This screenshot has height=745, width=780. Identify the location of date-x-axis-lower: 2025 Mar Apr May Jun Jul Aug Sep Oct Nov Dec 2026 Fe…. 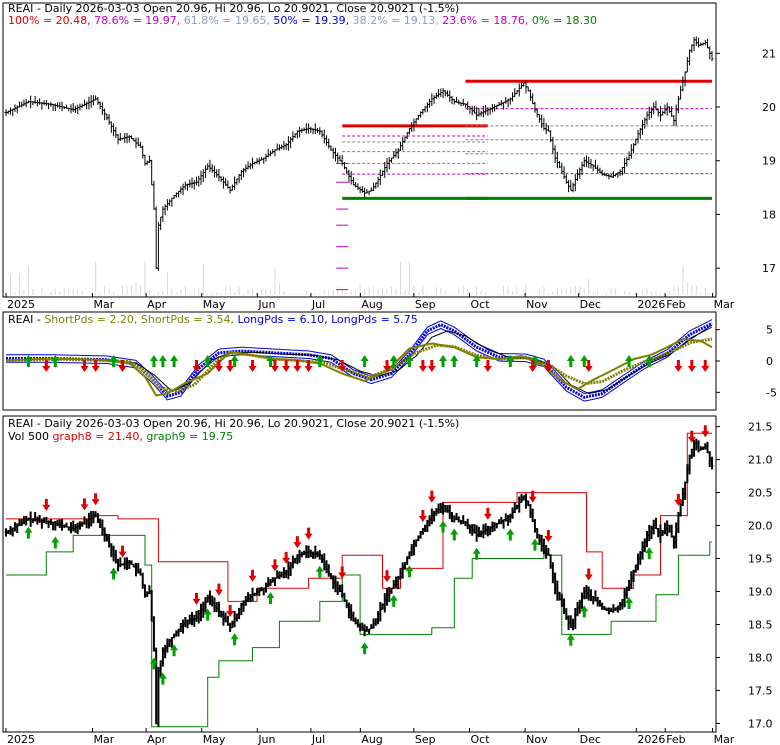
(370, 736).